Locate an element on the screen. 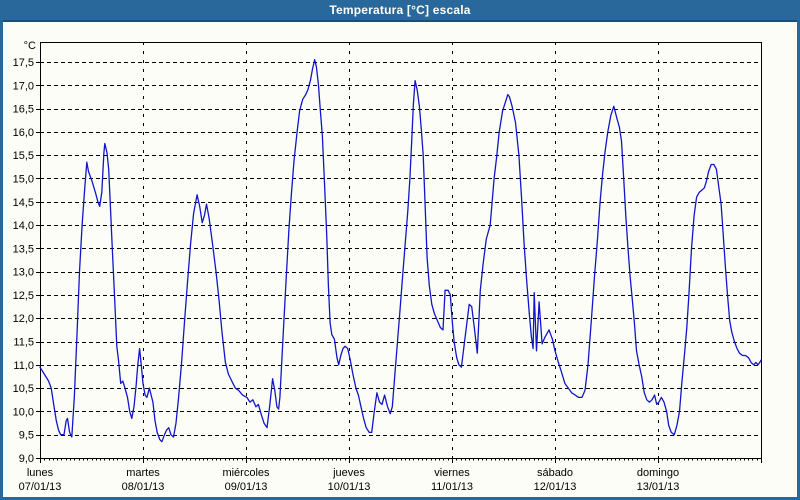 Image resolution: width=800 pixels, height=500 pixels. y-tick-label: 14,5 is located at coordinates (23, 203).